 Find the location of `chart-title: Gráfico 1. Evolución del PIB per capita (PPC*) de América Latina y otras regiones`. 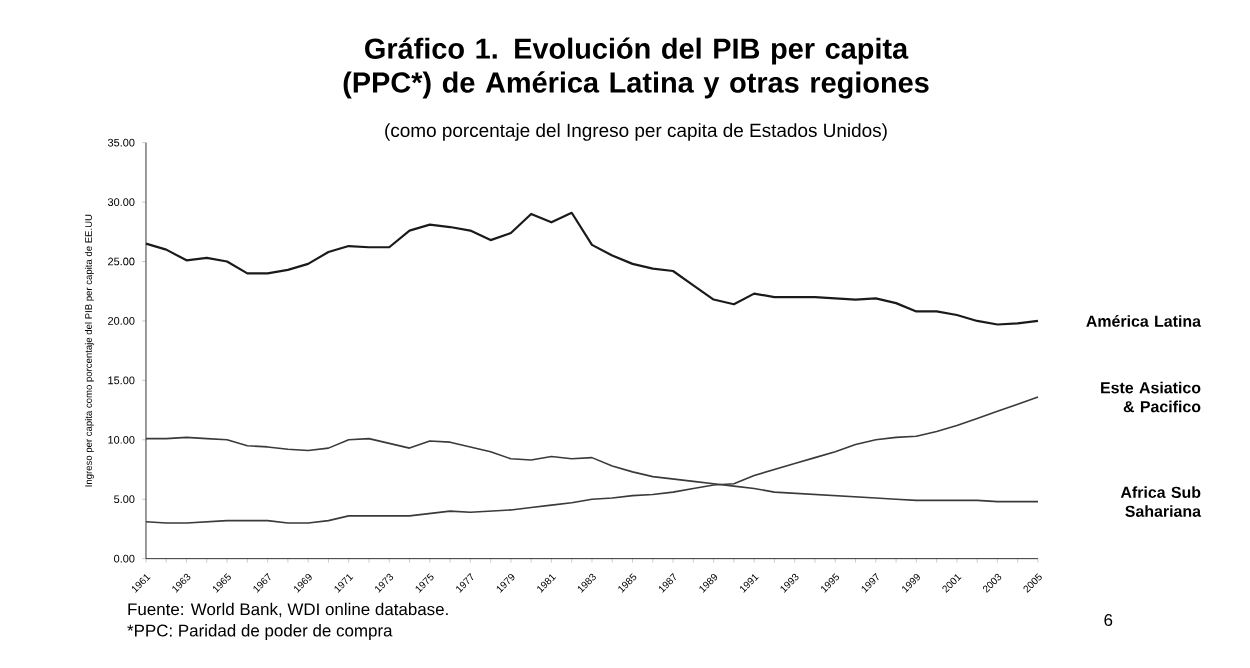

chart-title: Gráfico 1. Evolución del PIB per capita (PPC*) de América Latina y otras regiones is located at coordinates (636, 68).